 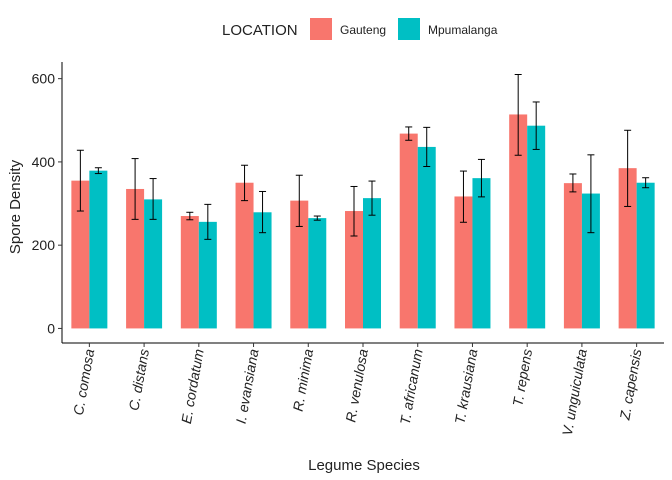 What do you see at coordinates (518, 114) in the screenshot?
I see `error-bar-gauteng-t-repens` at bounding box center [518, 114].